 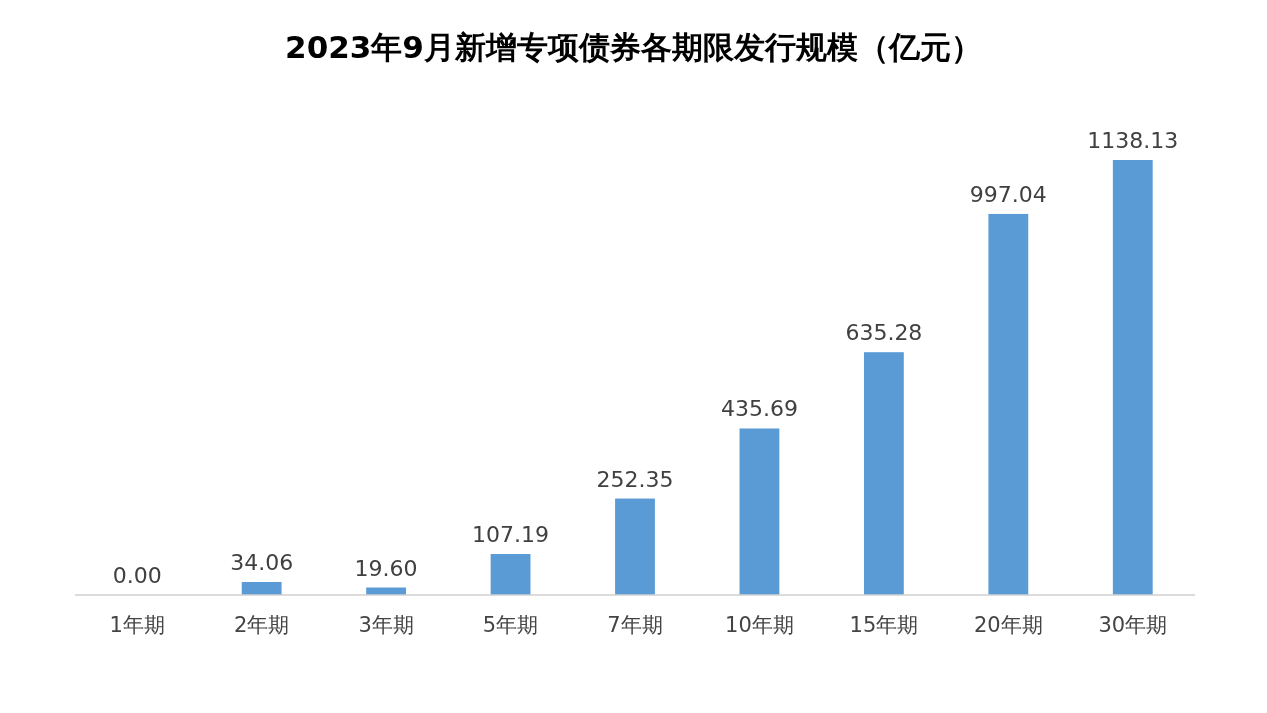 I want to click on x-tick-label: 30年期, so click(x=1133, y=625).